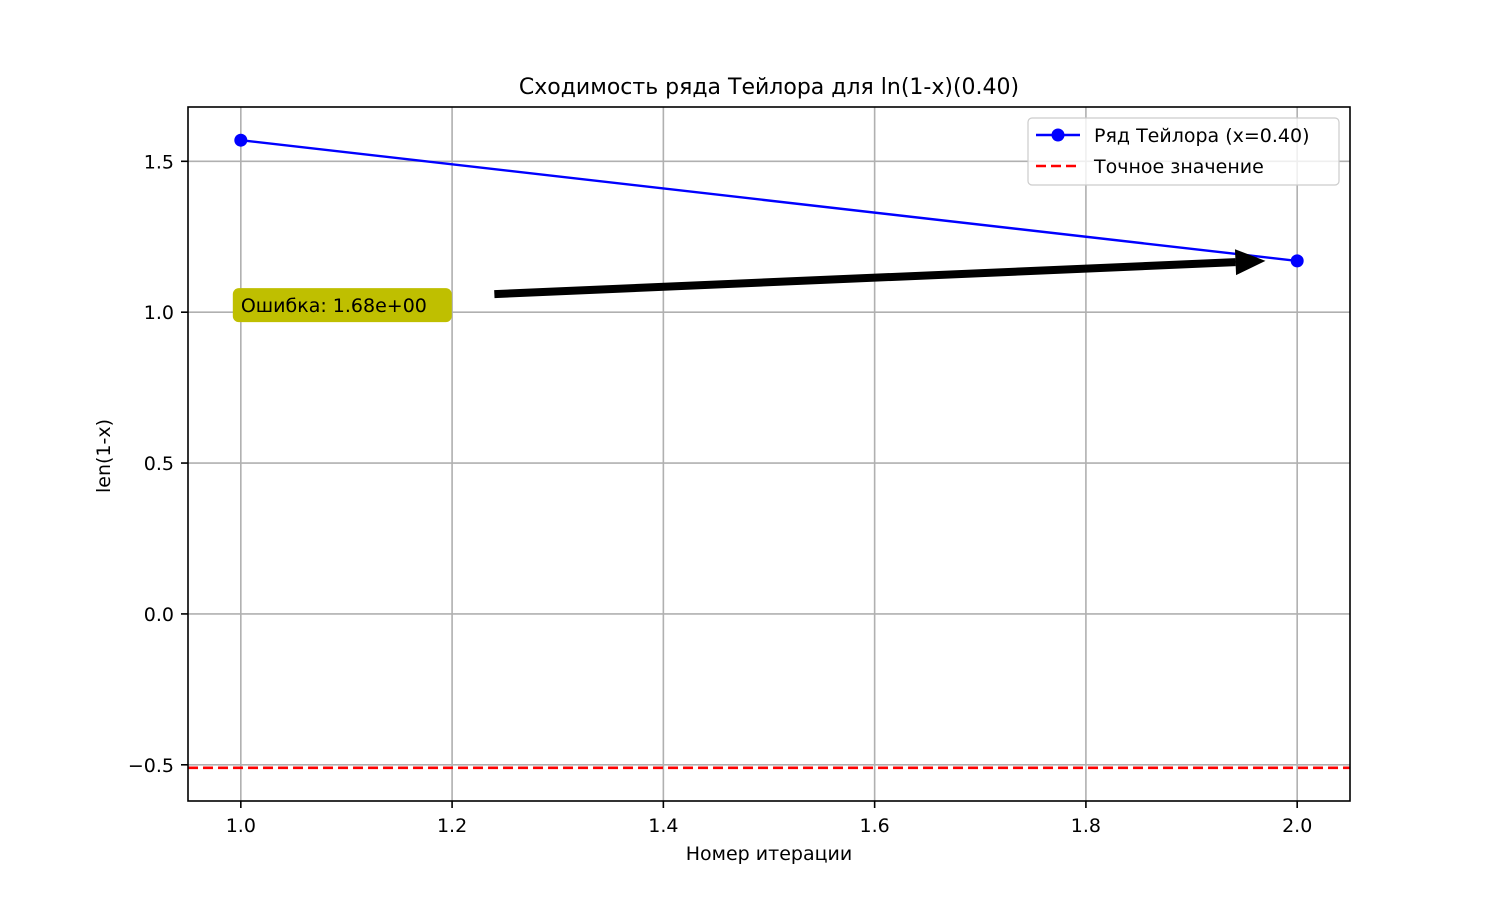  Describe the element at coordinates (769, 200) in the screenshot. I see `taylor-series-line` at that location.